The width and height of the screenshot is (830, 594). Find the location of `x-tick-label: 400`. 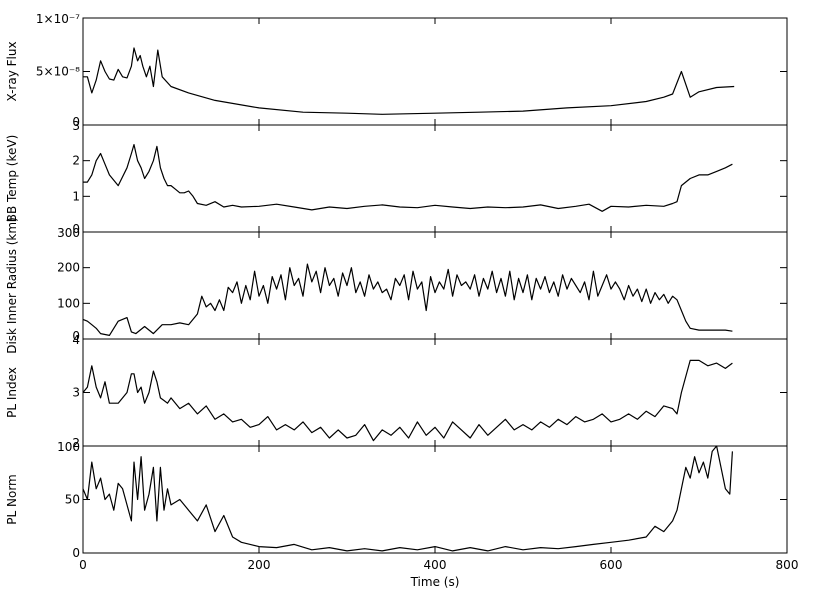

x-tick-label: 400 is located at coordinates (435, 565).